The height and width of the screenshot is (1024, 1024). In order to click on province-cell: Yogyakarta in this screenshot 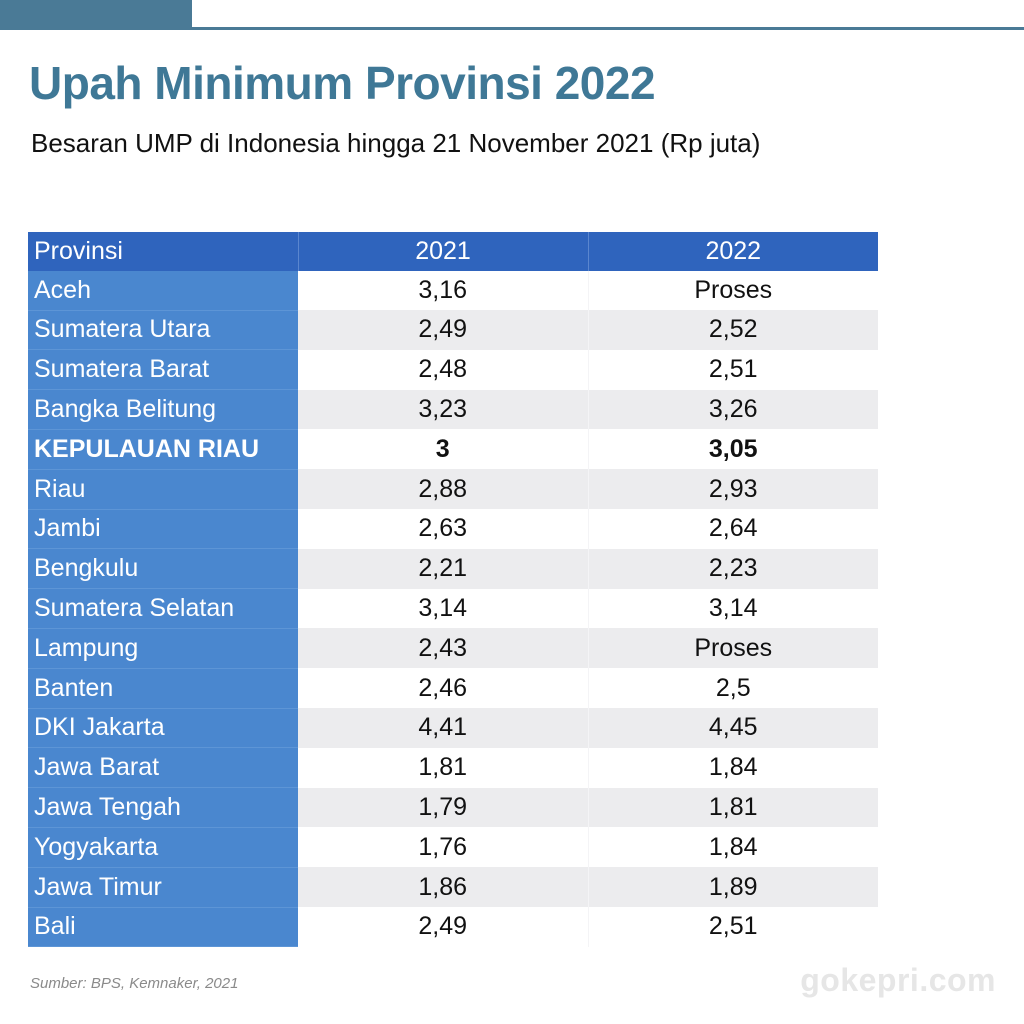, I will do `click(163, 847)`.